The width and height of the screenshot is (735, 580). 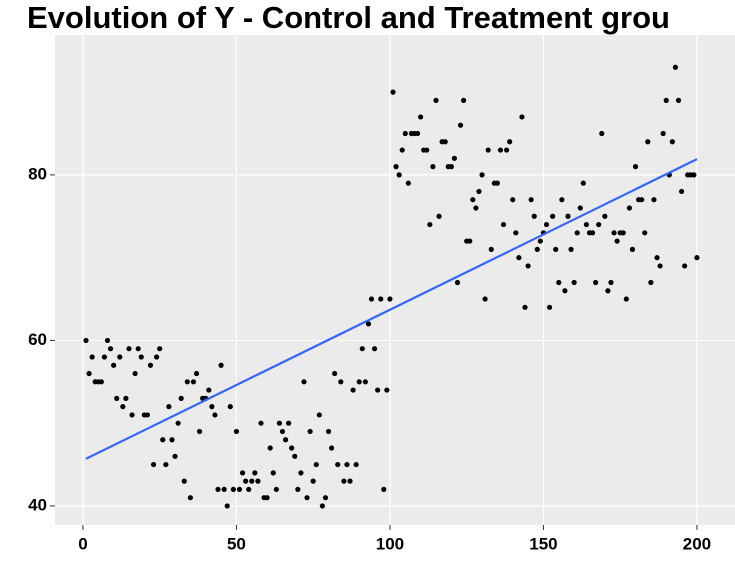 What do you see at coordinates (543, 543) in the screenshot?
I see `x-tick-label: 150` at bounding box center [543, 543].